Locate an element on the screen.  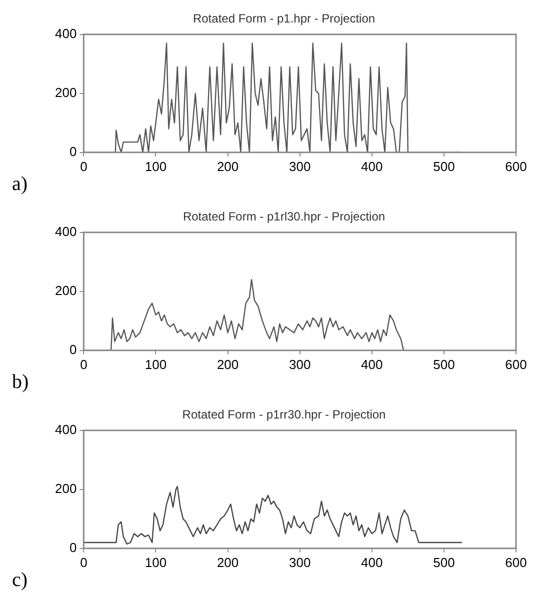
text: c) is located at coordinates (20, 580).